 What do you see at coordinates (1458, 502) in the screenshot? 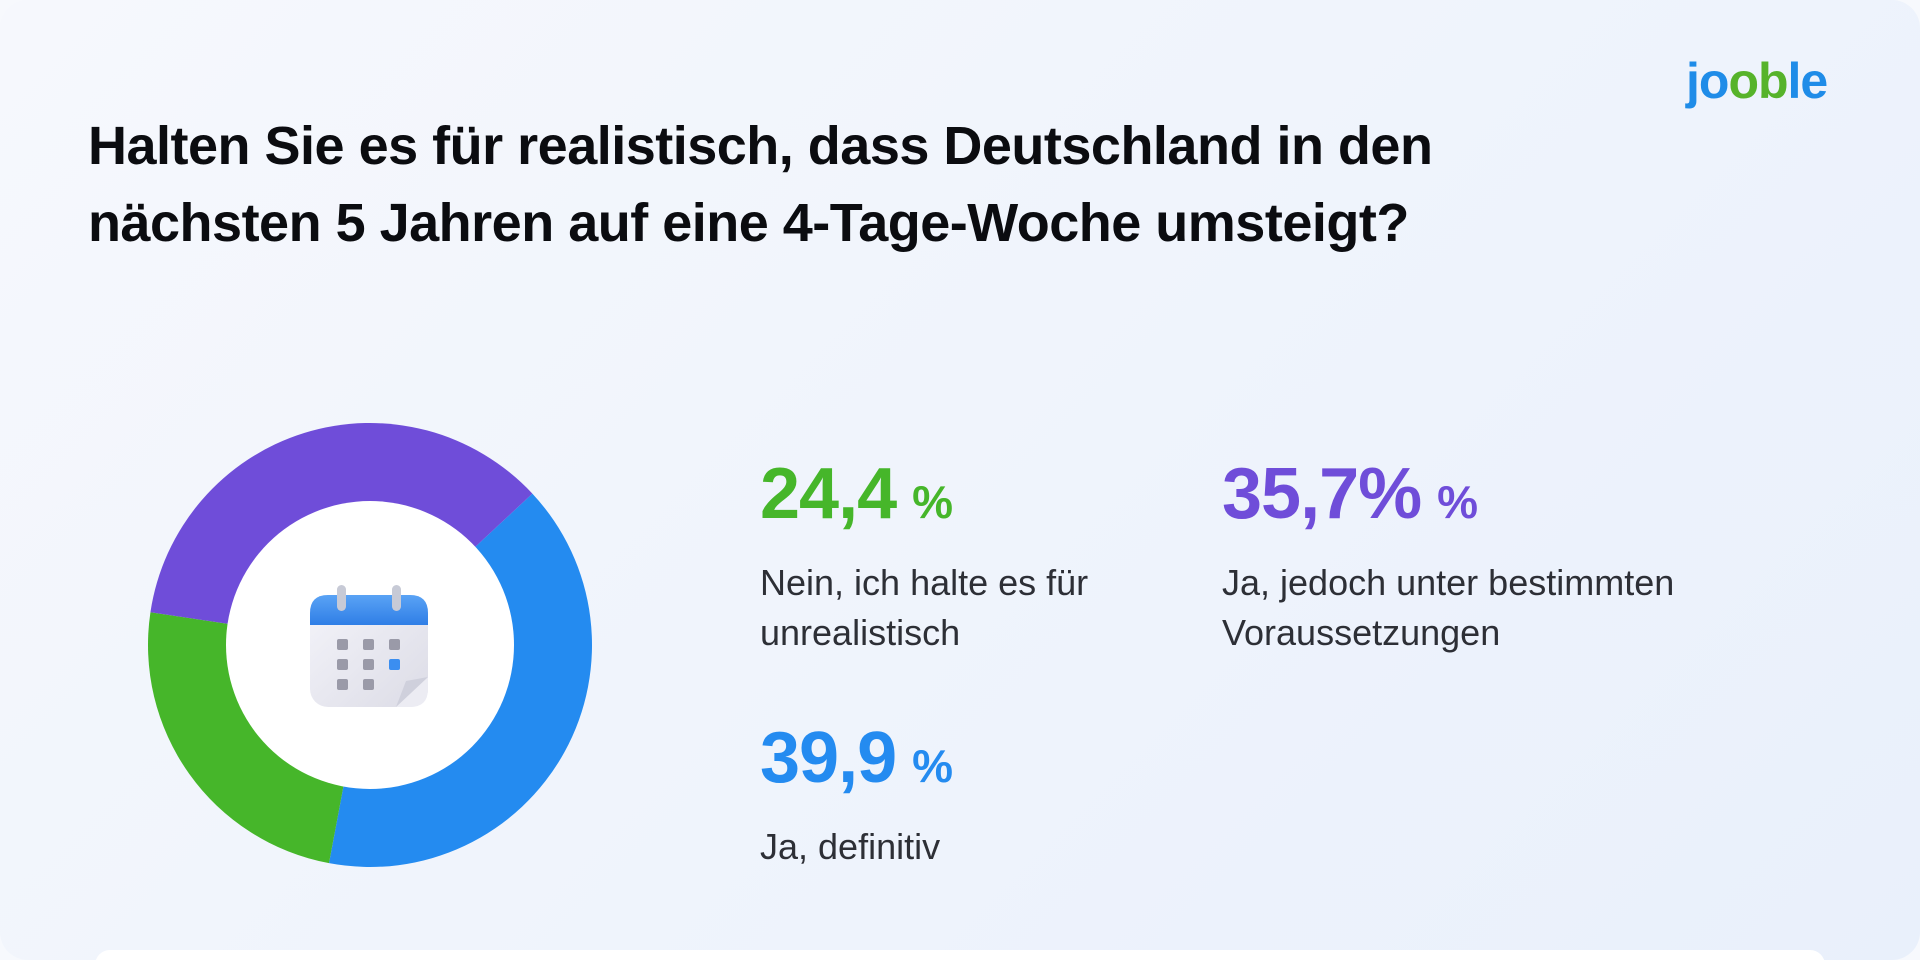
I see `stat-voraussetzungen-percent-sign: %` at bounding box center [1458, 502].